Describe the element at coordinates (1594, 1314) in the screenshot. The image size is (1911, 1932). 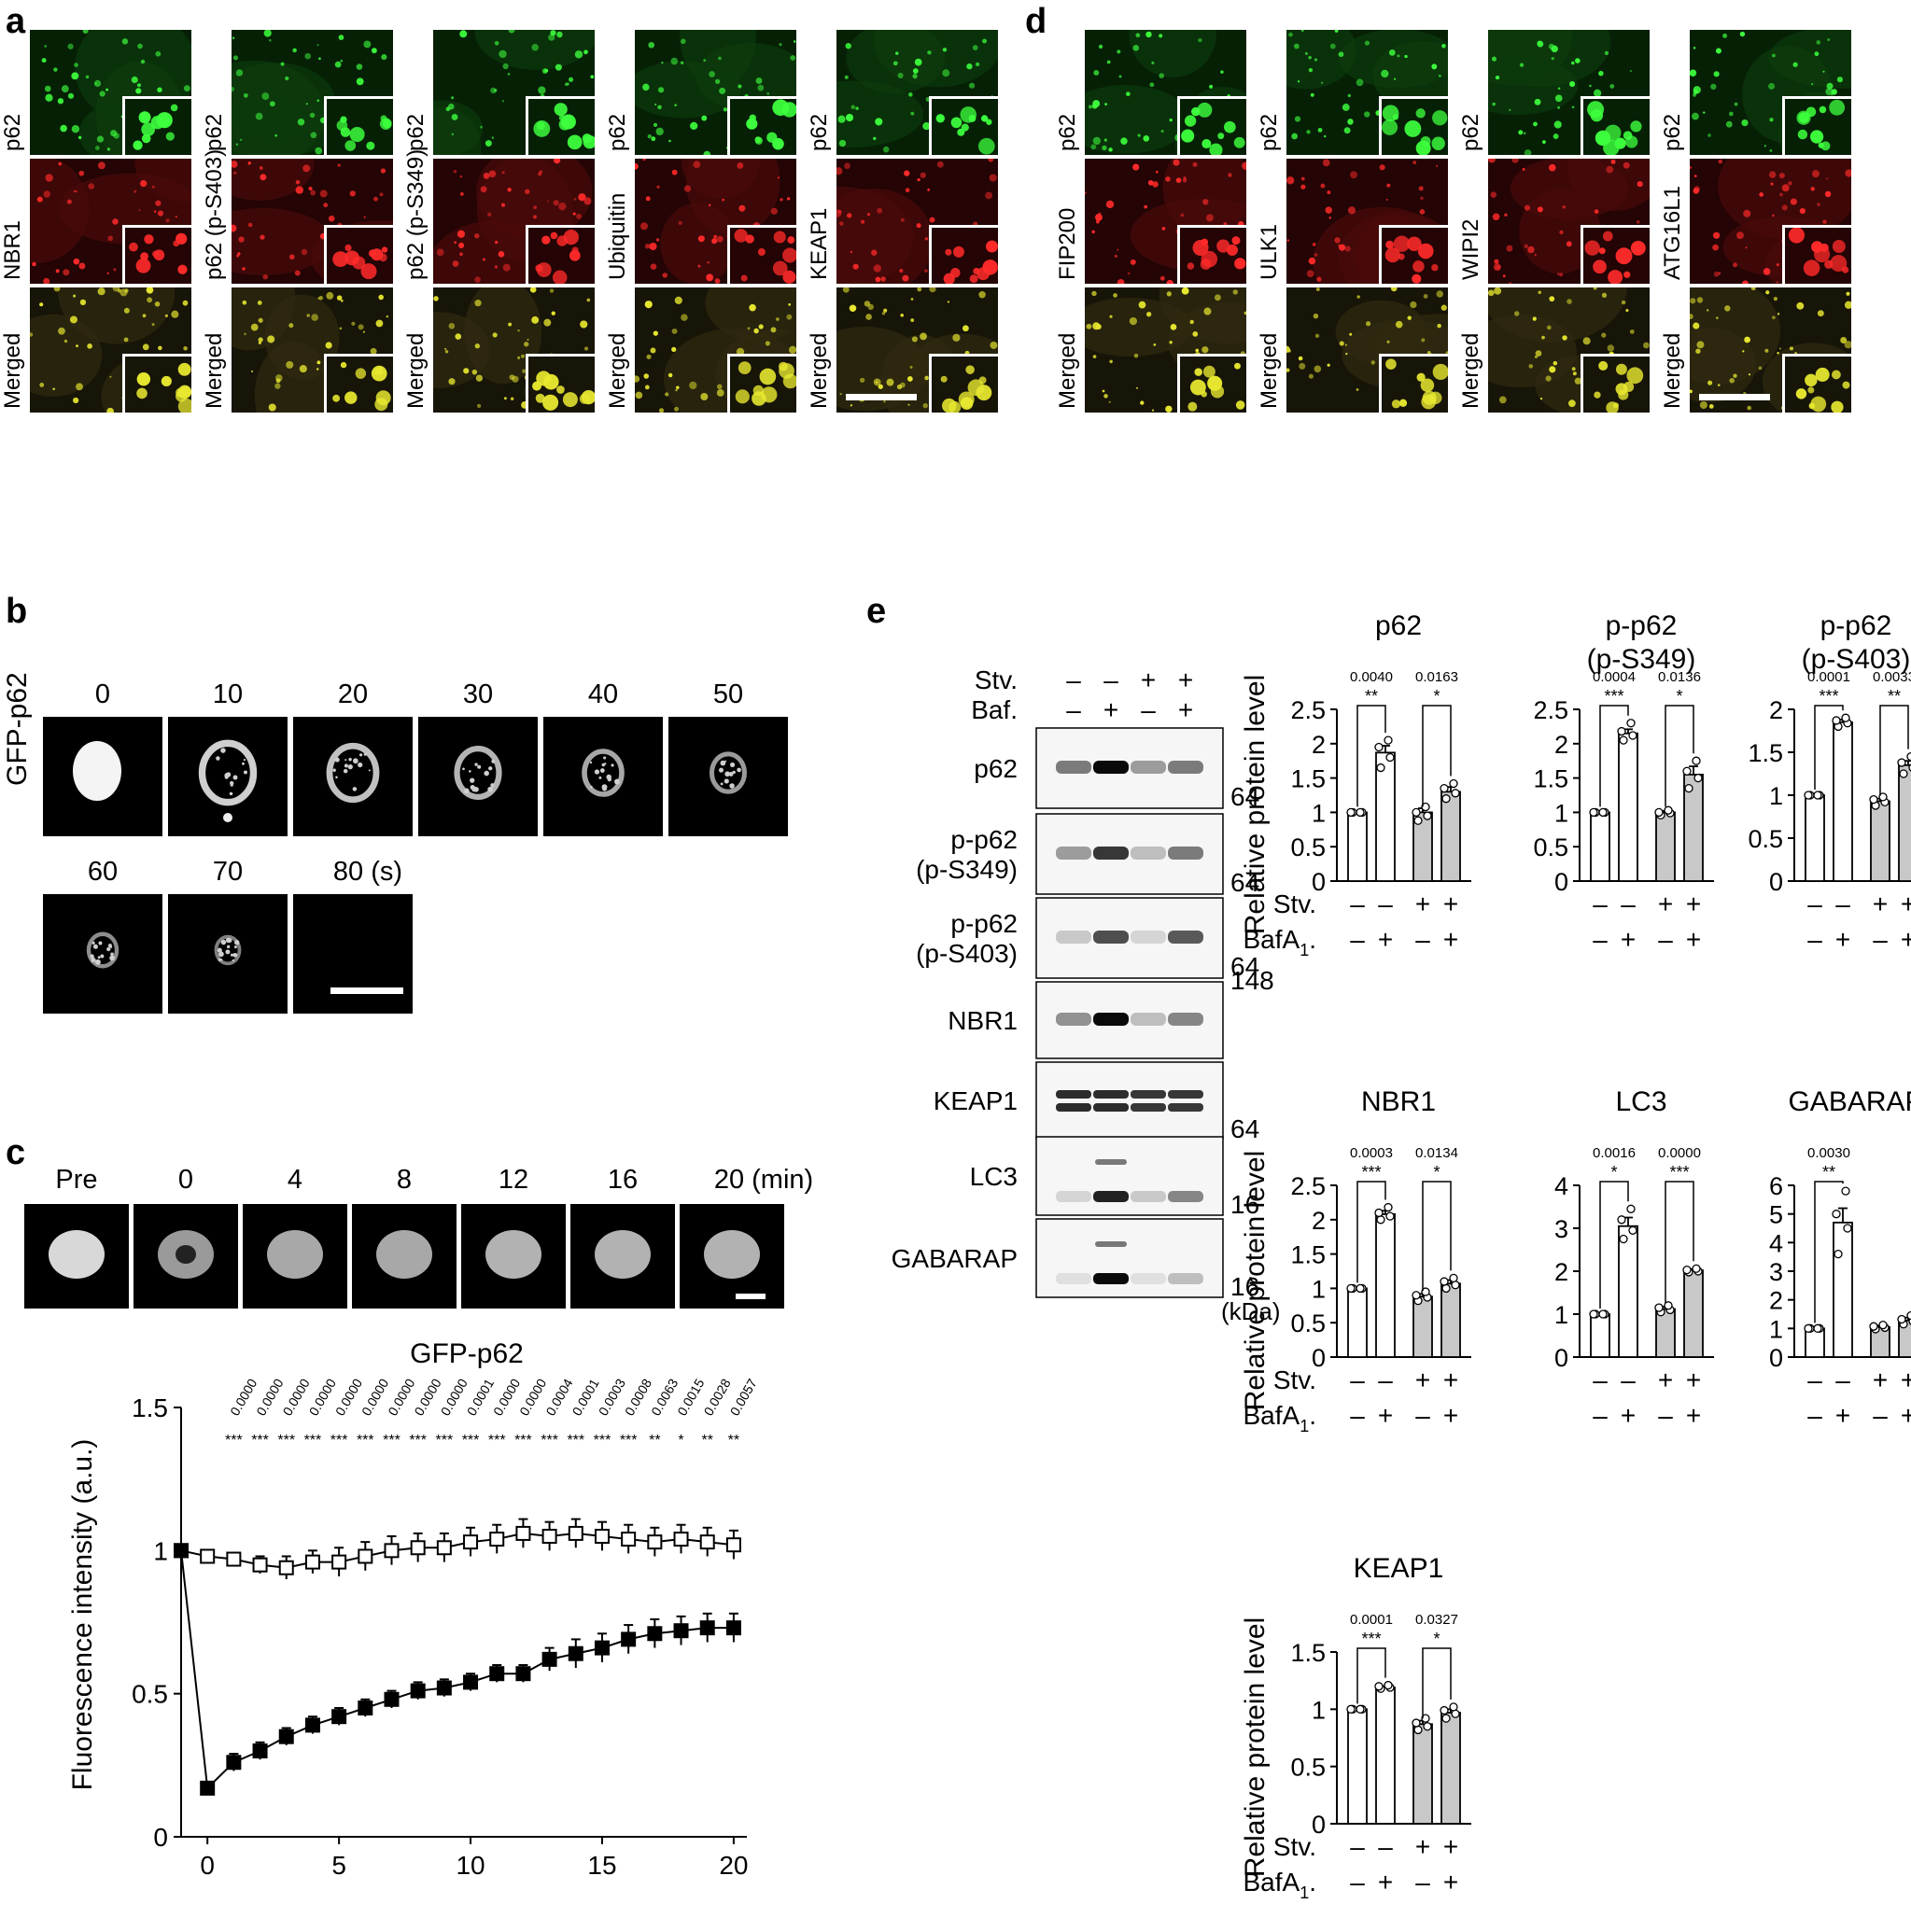
I see `bar-LC3-point` at that location.